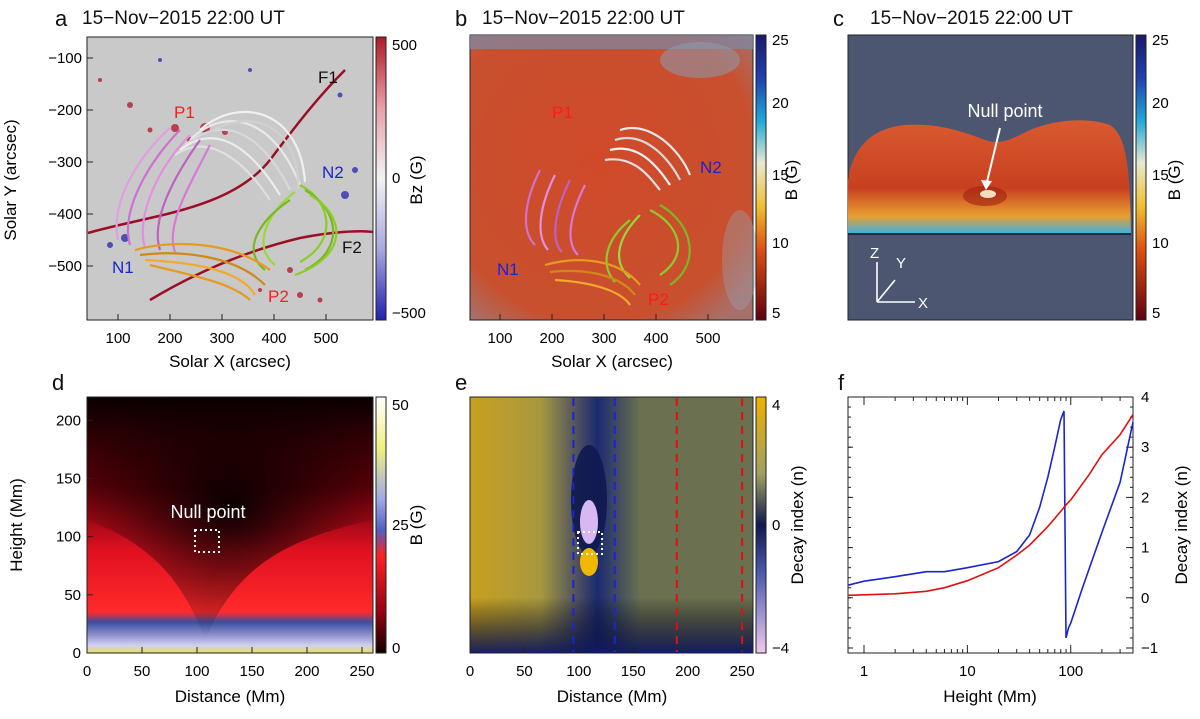 This screenshot has height=719, width=1200. I want to click on panel-a-xlabel: Solar X (arcsec), so click(230, 361).